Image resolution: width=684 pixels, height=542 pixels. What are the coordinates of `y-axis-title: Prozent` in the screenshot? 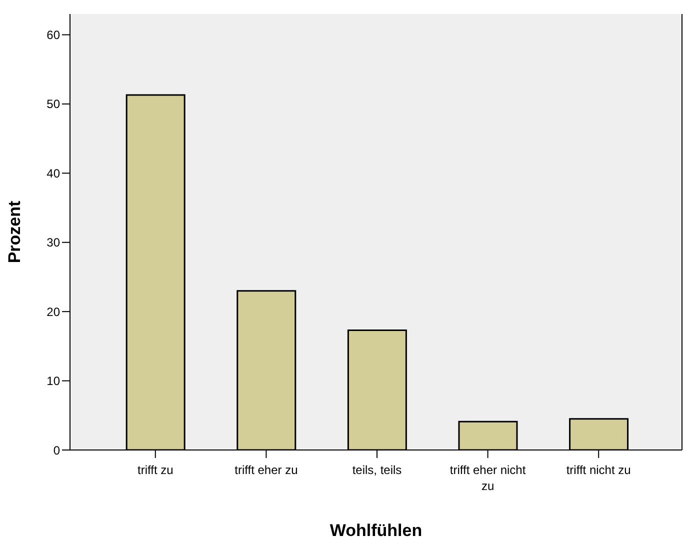 It's located at (14, 232).